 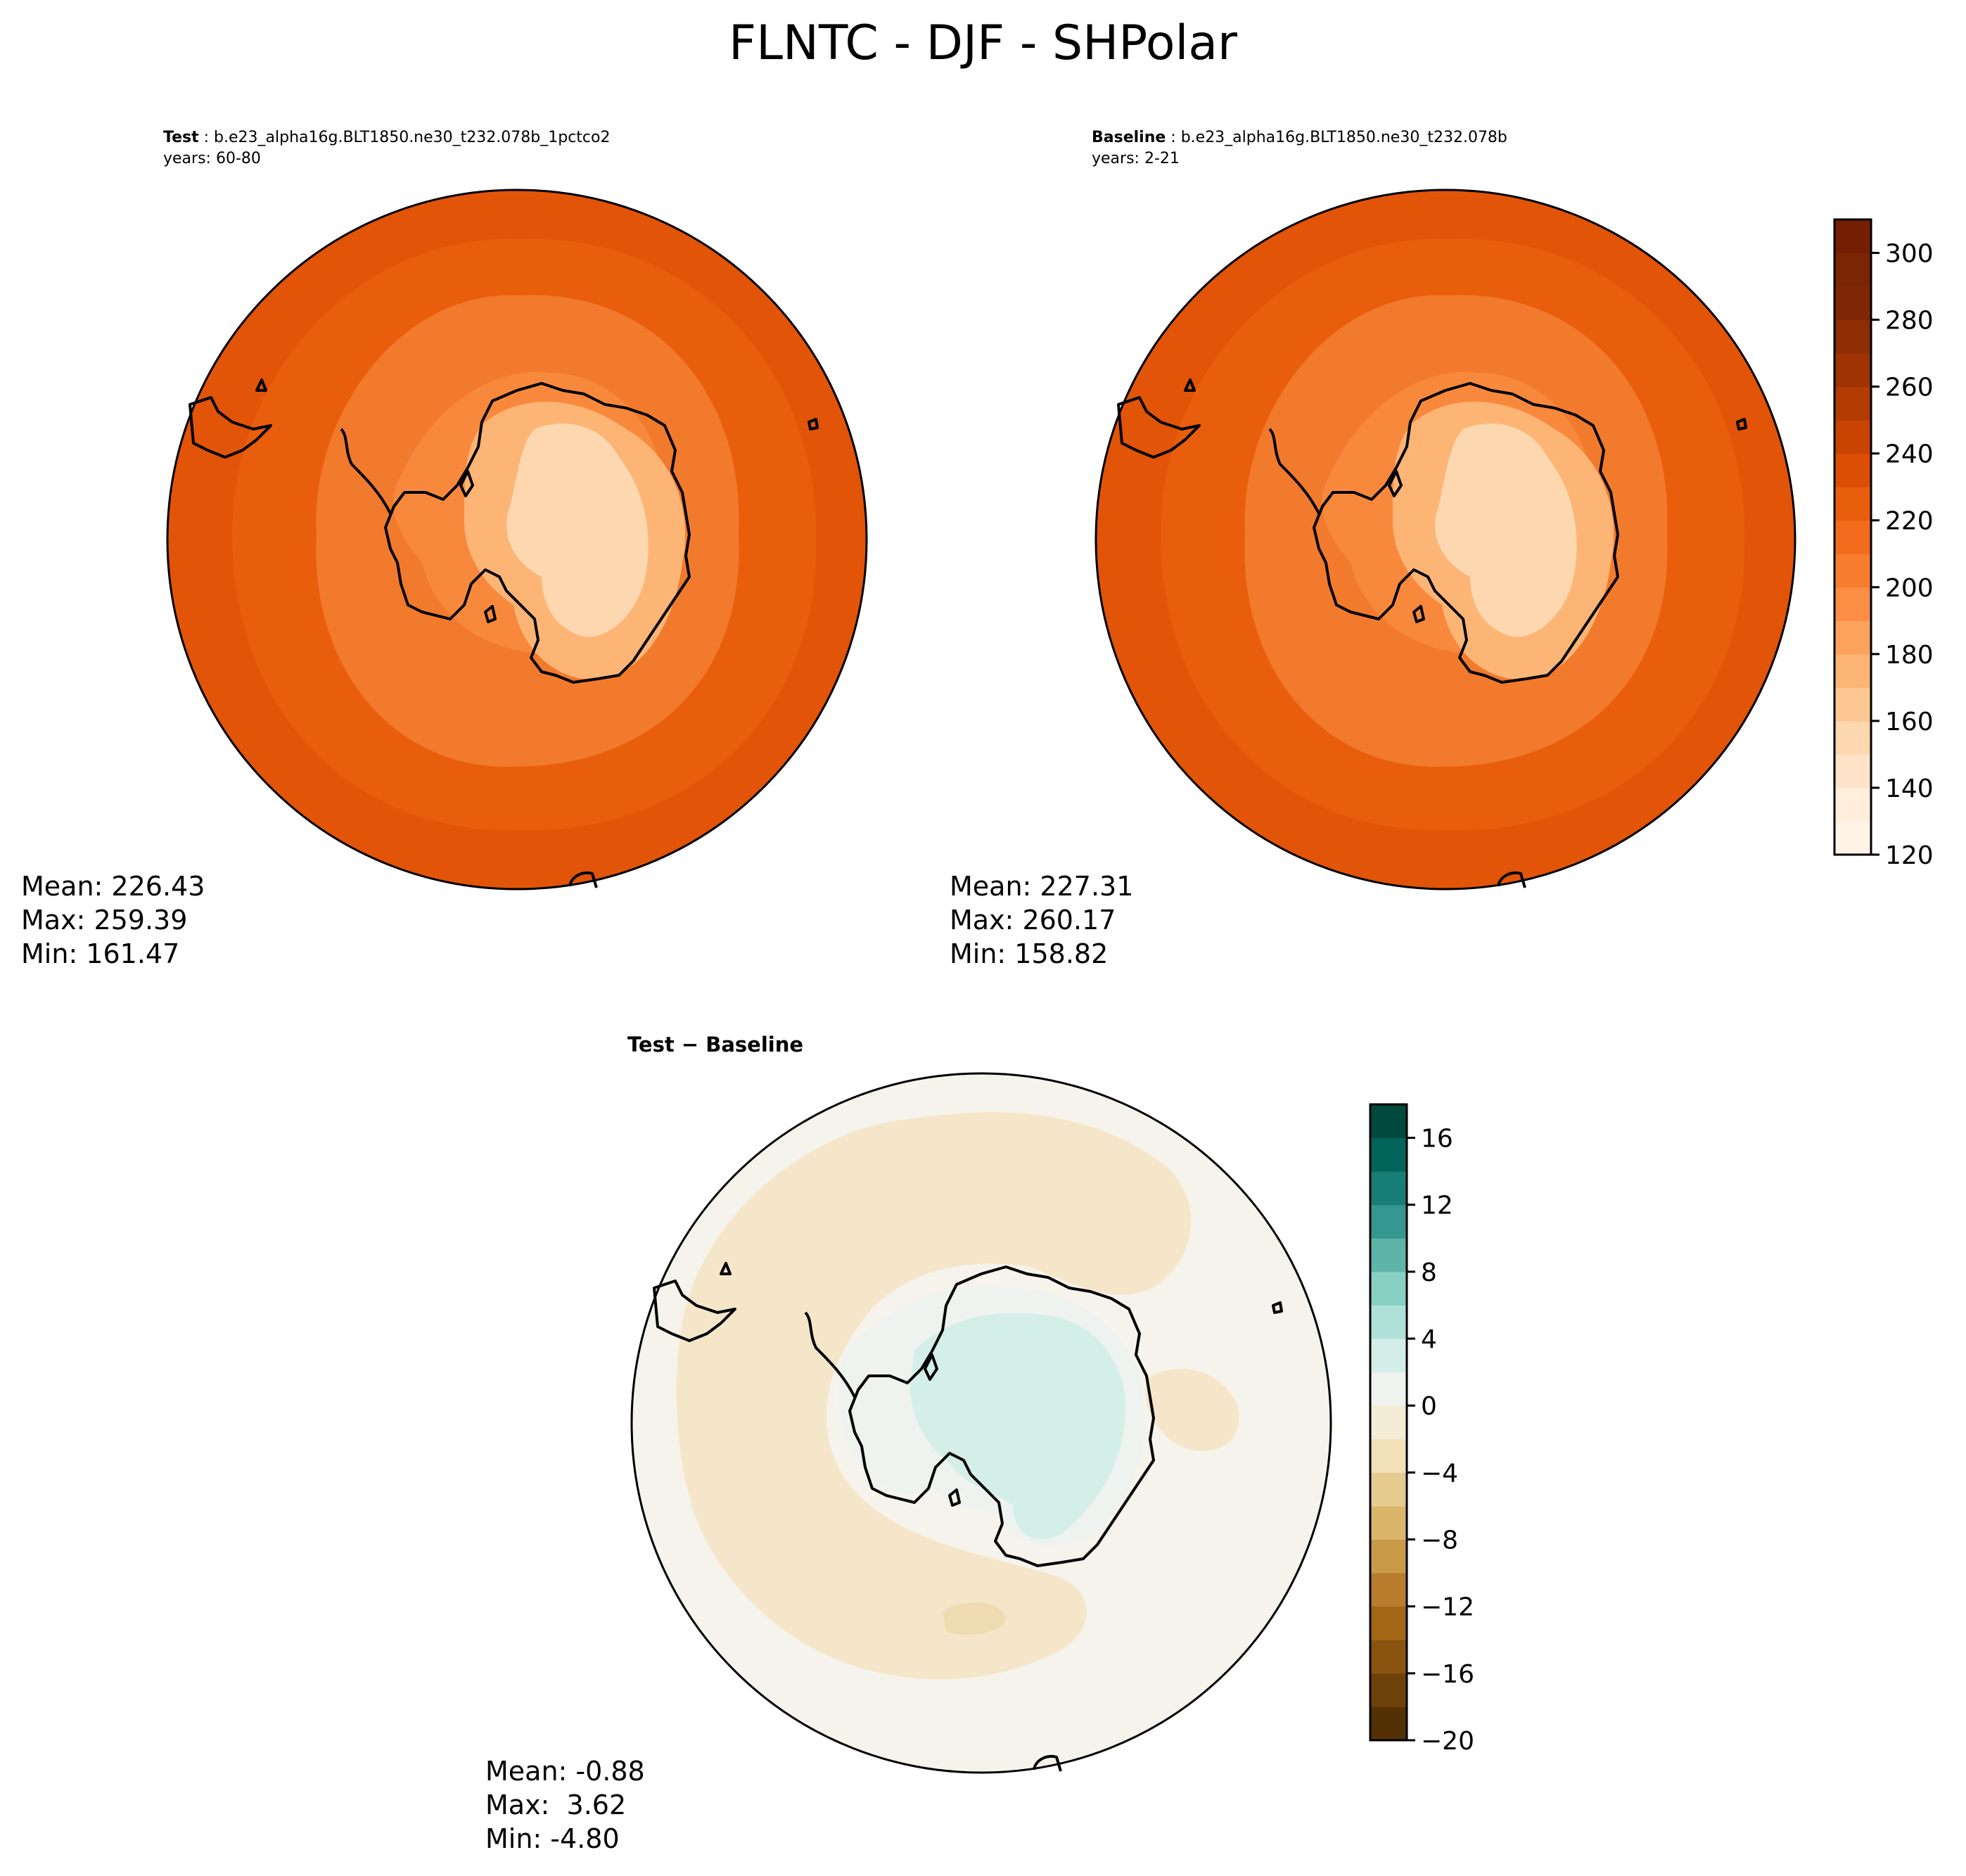 I want to click on diff-max: Max: 3.62, so click(x=556, y=1804).